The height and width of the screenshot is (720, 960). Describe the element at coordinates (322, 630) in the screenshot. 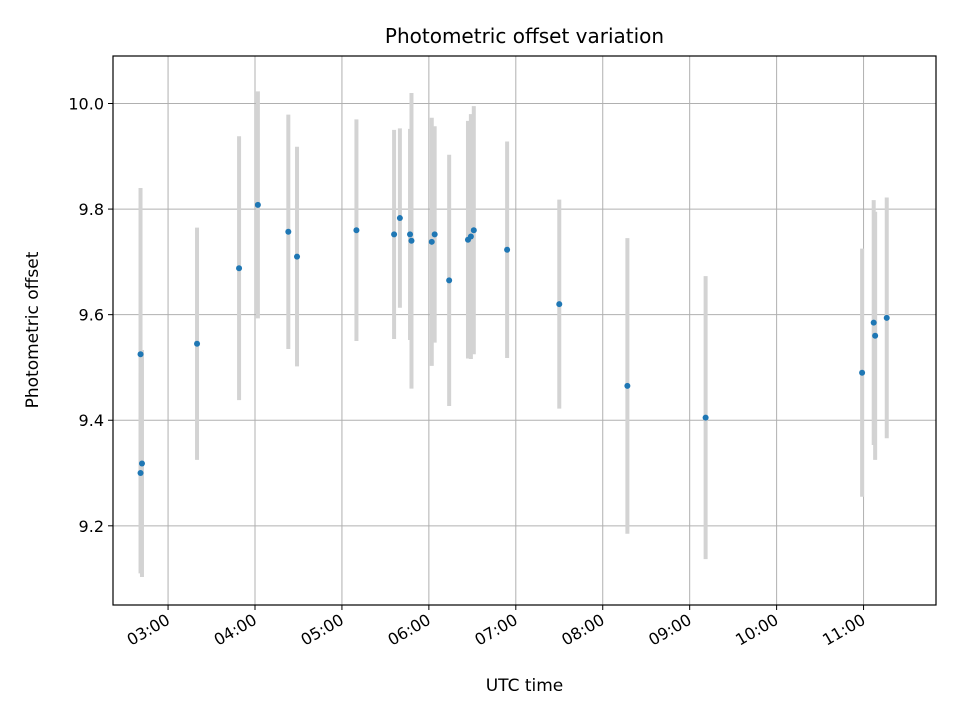

I see `x-tick-label: 05:00` at that location.